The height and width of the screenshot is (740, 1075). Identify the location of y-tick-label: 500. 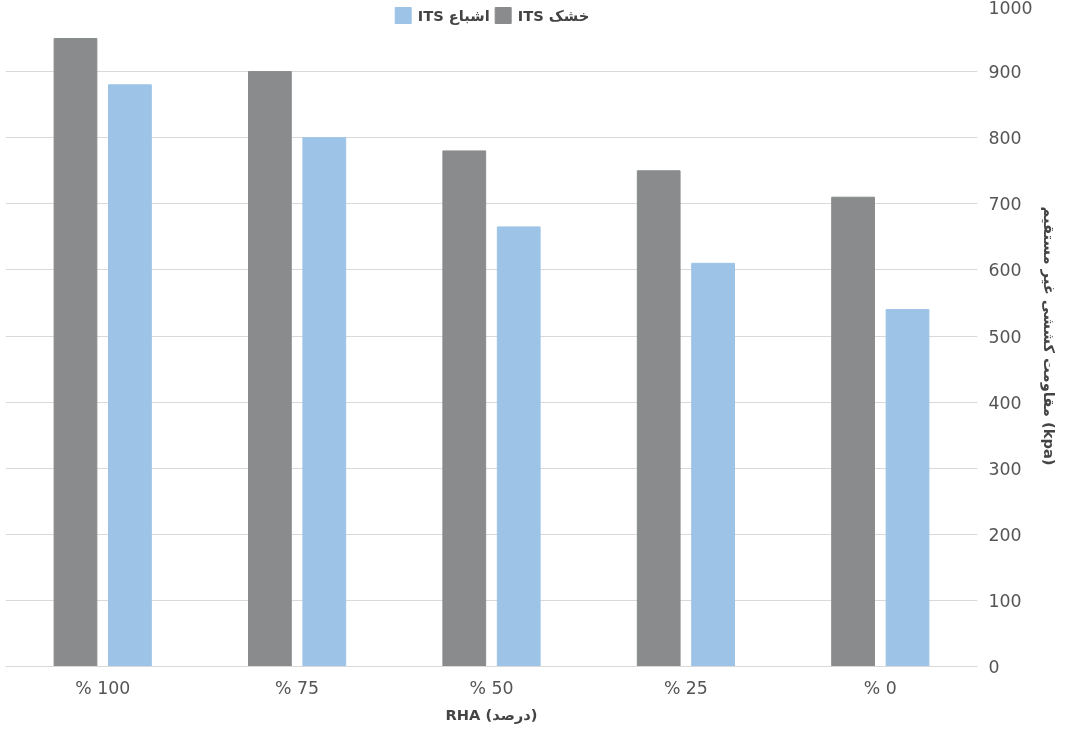
(1005, 336).